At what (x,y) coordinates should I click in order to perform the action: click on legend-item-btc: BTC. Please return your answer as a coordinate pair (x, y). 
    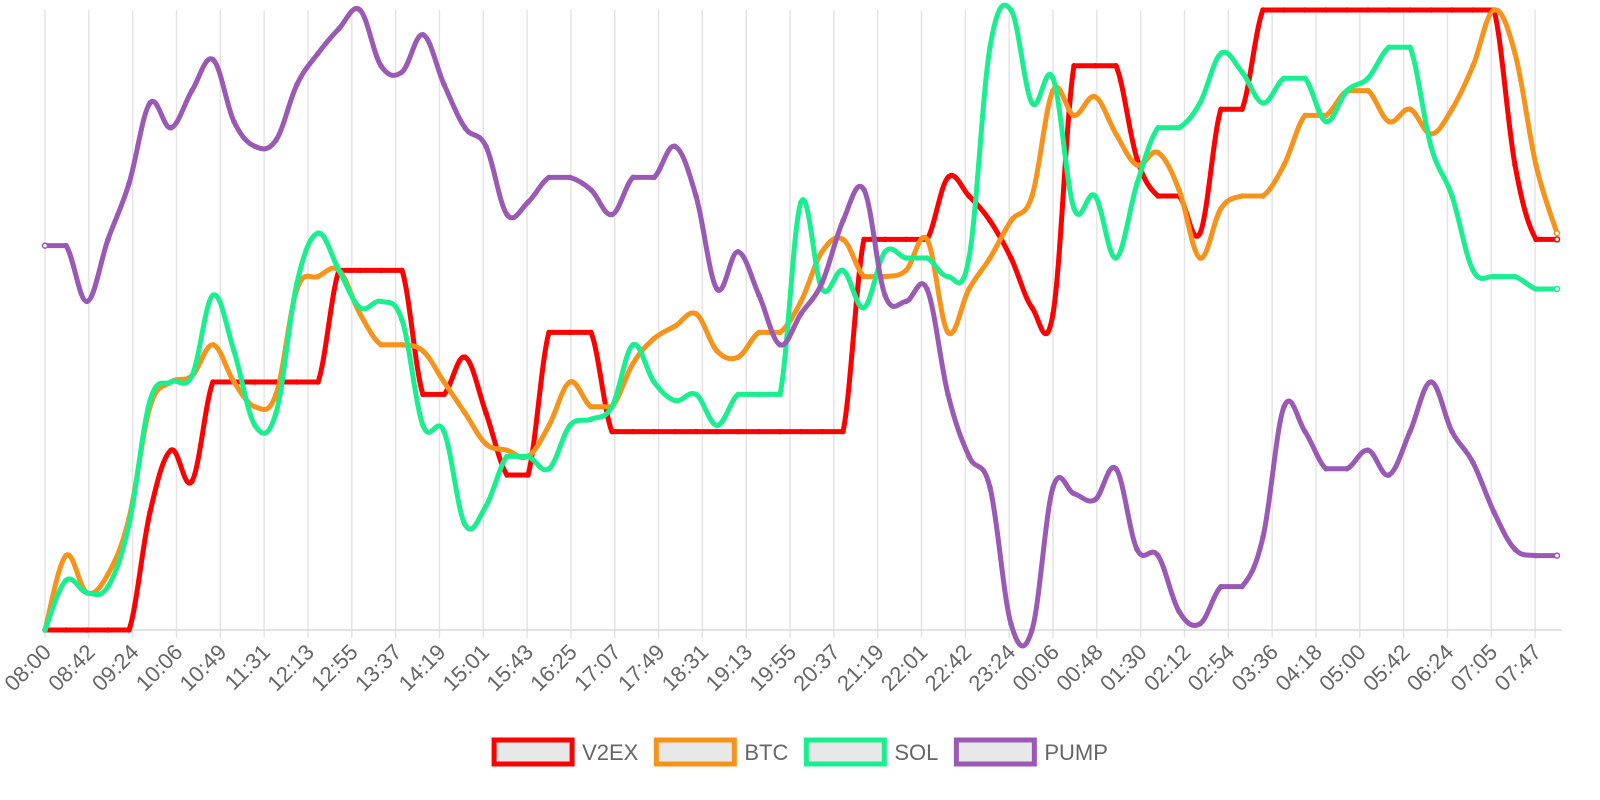
    Looking at the image, I should click on (720, 752).